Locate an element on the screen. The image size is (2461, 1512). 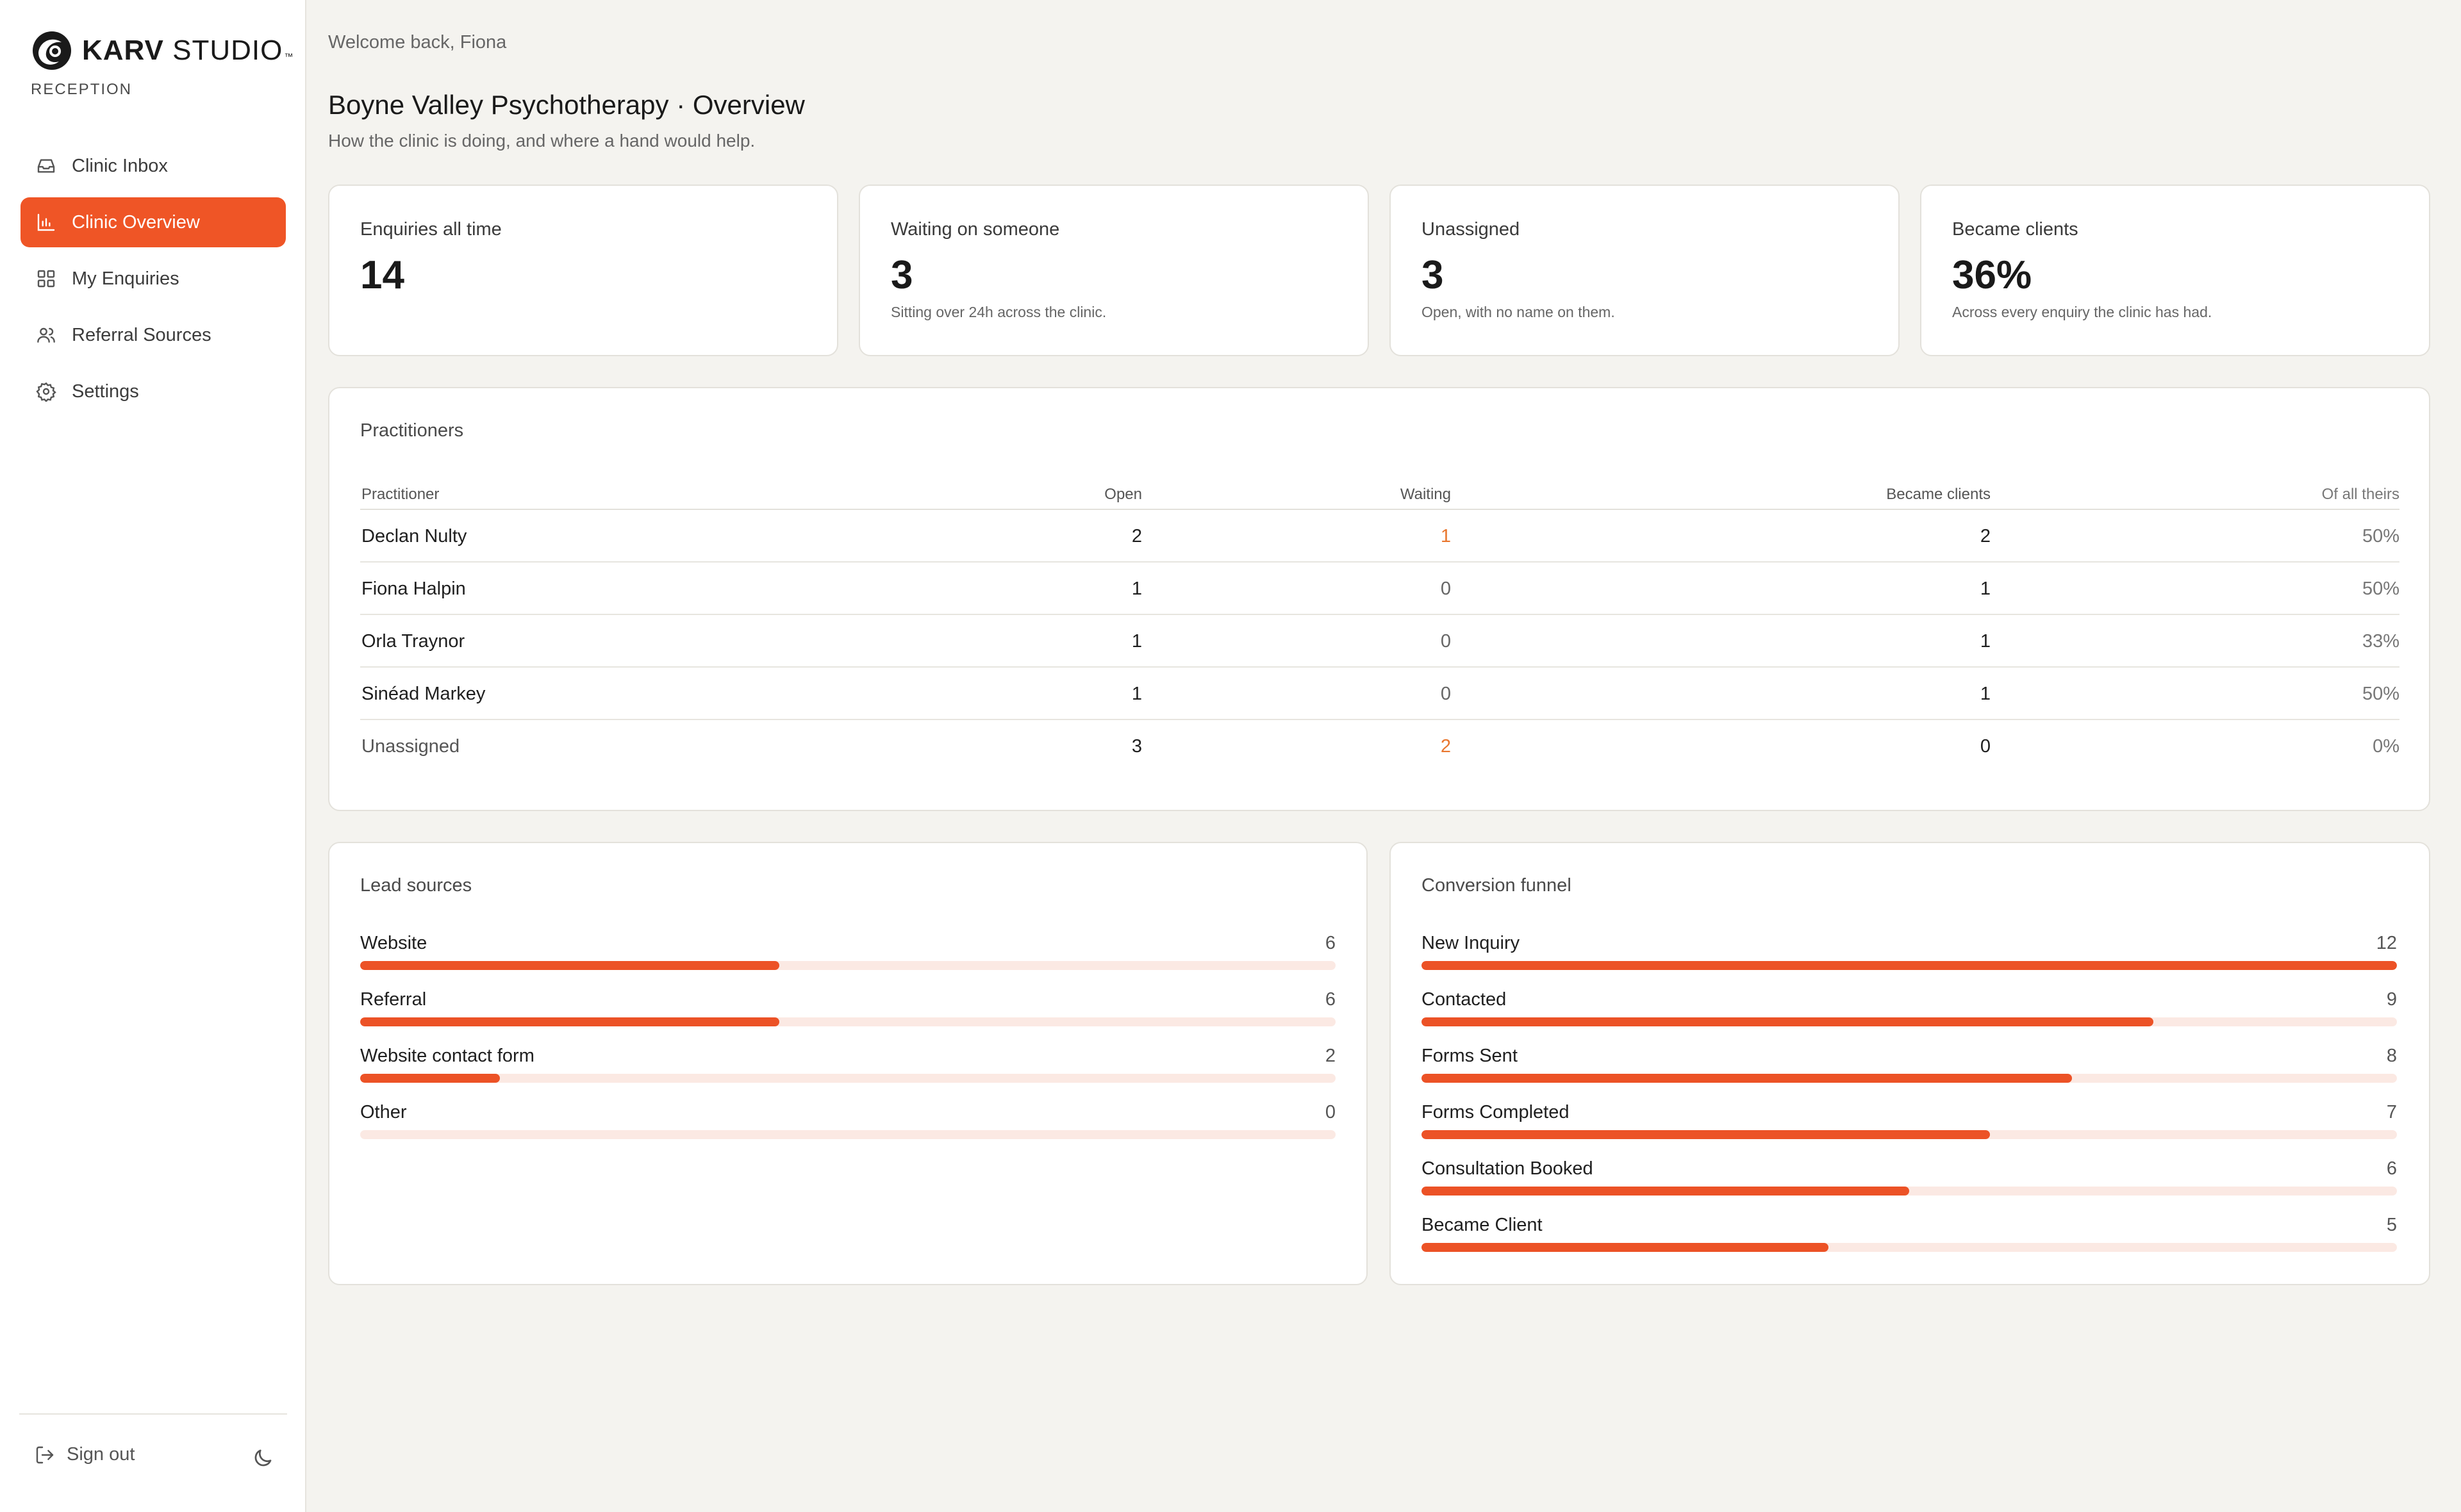
lead-source-item: Other 0 is located at coordinates (848, 1127).